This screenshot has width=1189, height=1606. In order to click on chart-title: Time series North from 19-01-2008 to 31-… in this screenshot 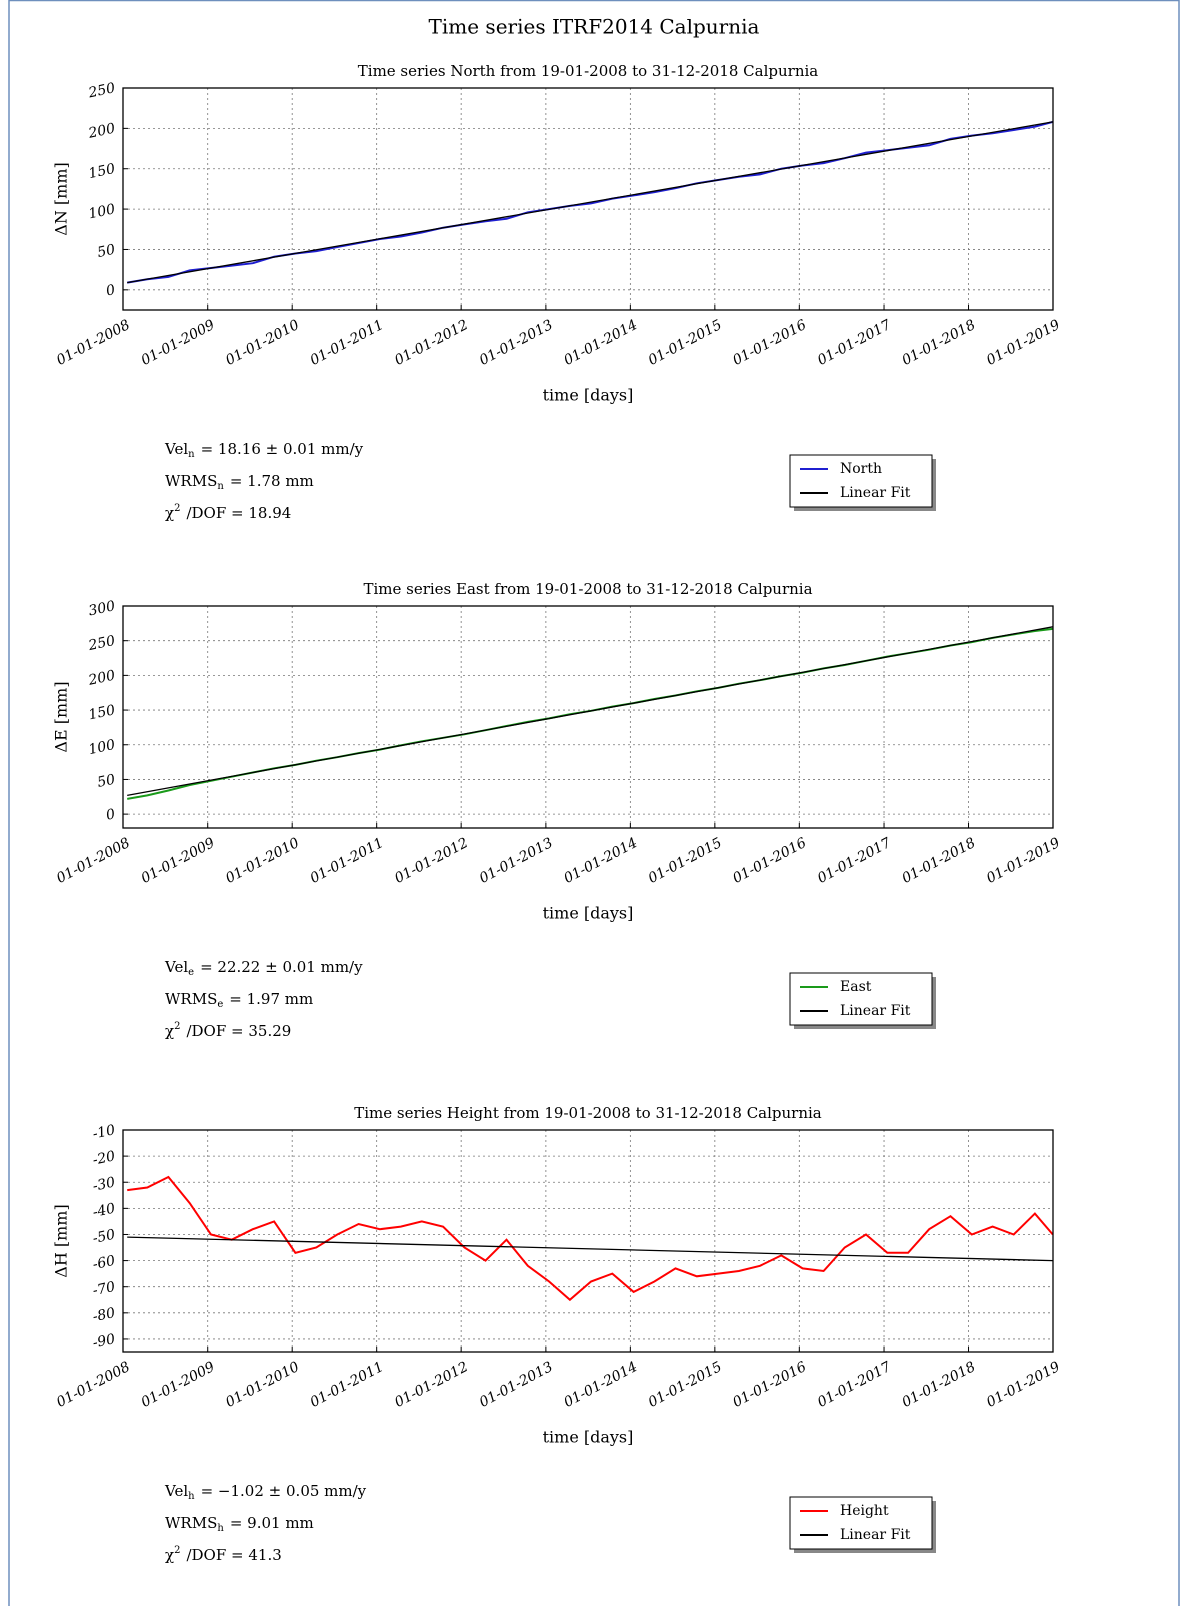, I will do `click(588, 71)`.